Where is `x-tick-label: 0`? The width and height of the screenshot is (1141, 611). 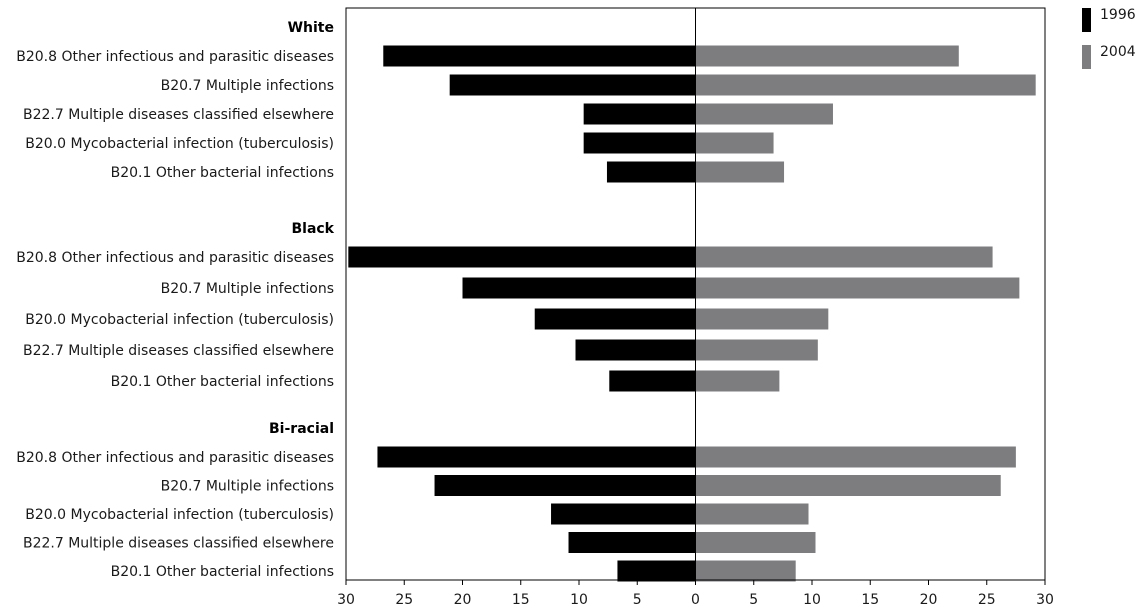
x-tick-label: 0 is located at coordinates (695, 600).